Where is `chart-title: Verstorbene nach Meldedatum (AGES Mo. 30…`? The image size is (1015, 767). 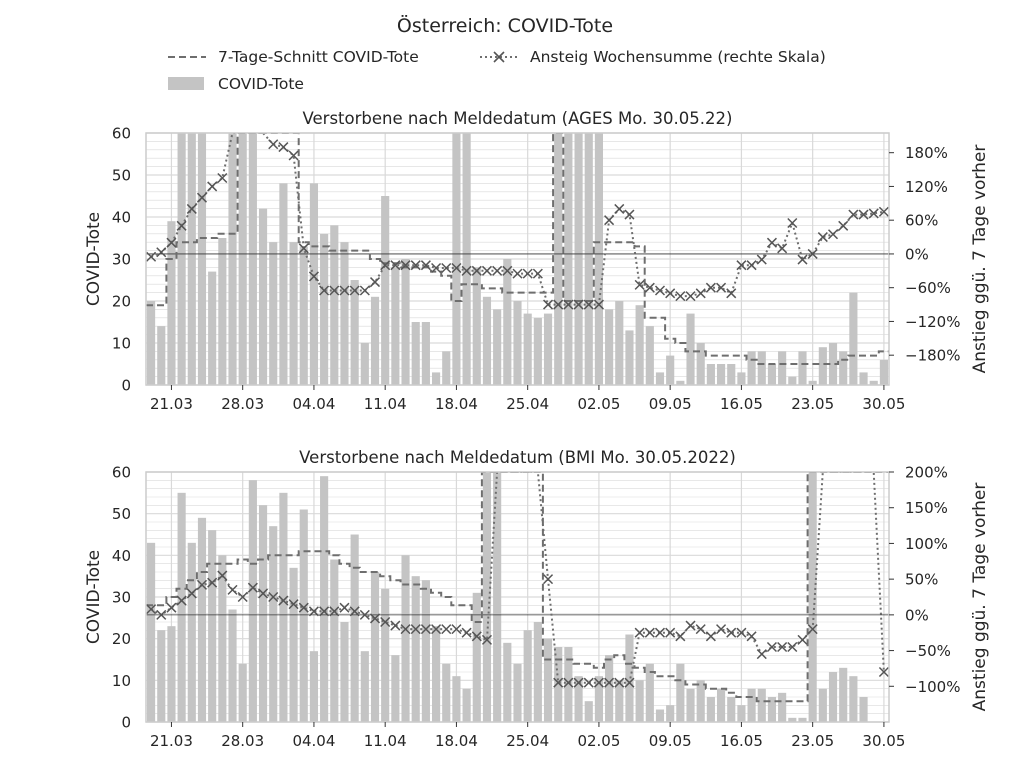 chart-title: Verstorbene nach Meldedatum (AGES Mo. 30… is located at coordinates (518, 118).